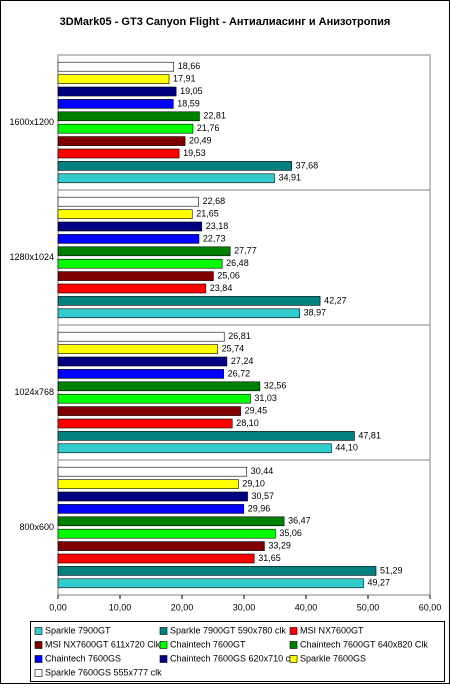  I want to click on value-label: 23,18, so click(217, 226).